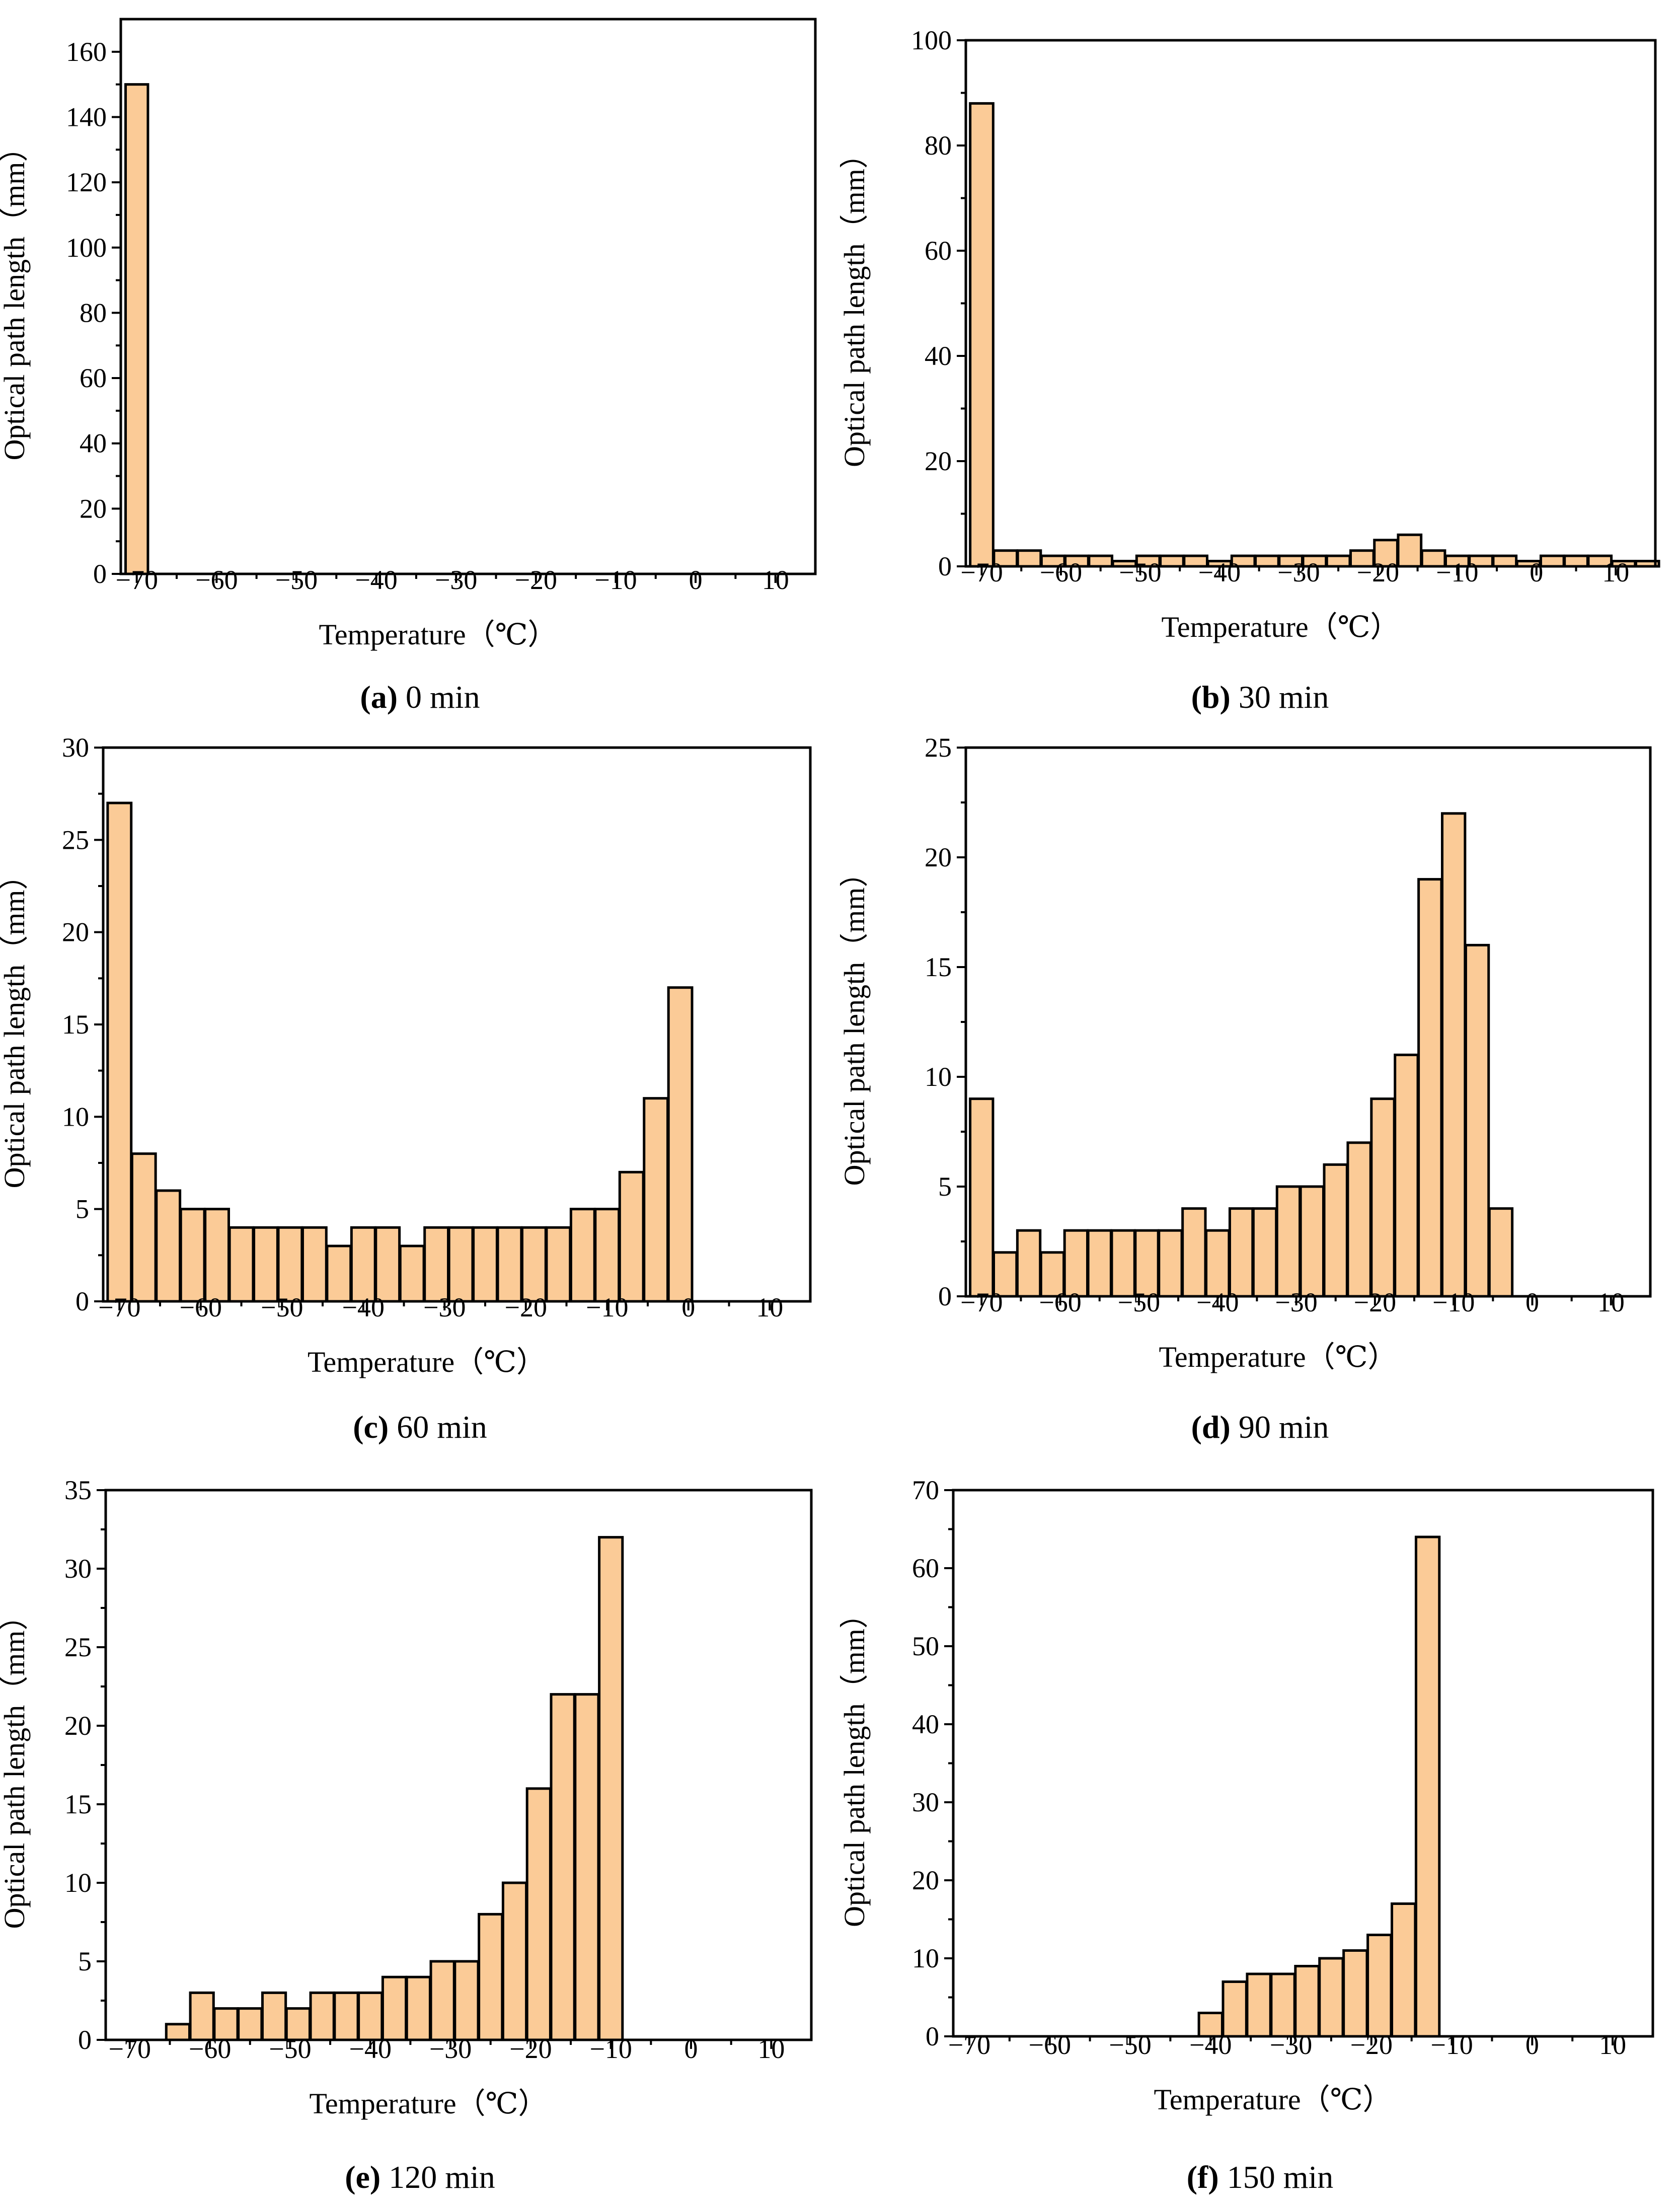 The image size is (1680, 2206). I want to click on caption-b: (b) 30 min, so click(1260, 698).